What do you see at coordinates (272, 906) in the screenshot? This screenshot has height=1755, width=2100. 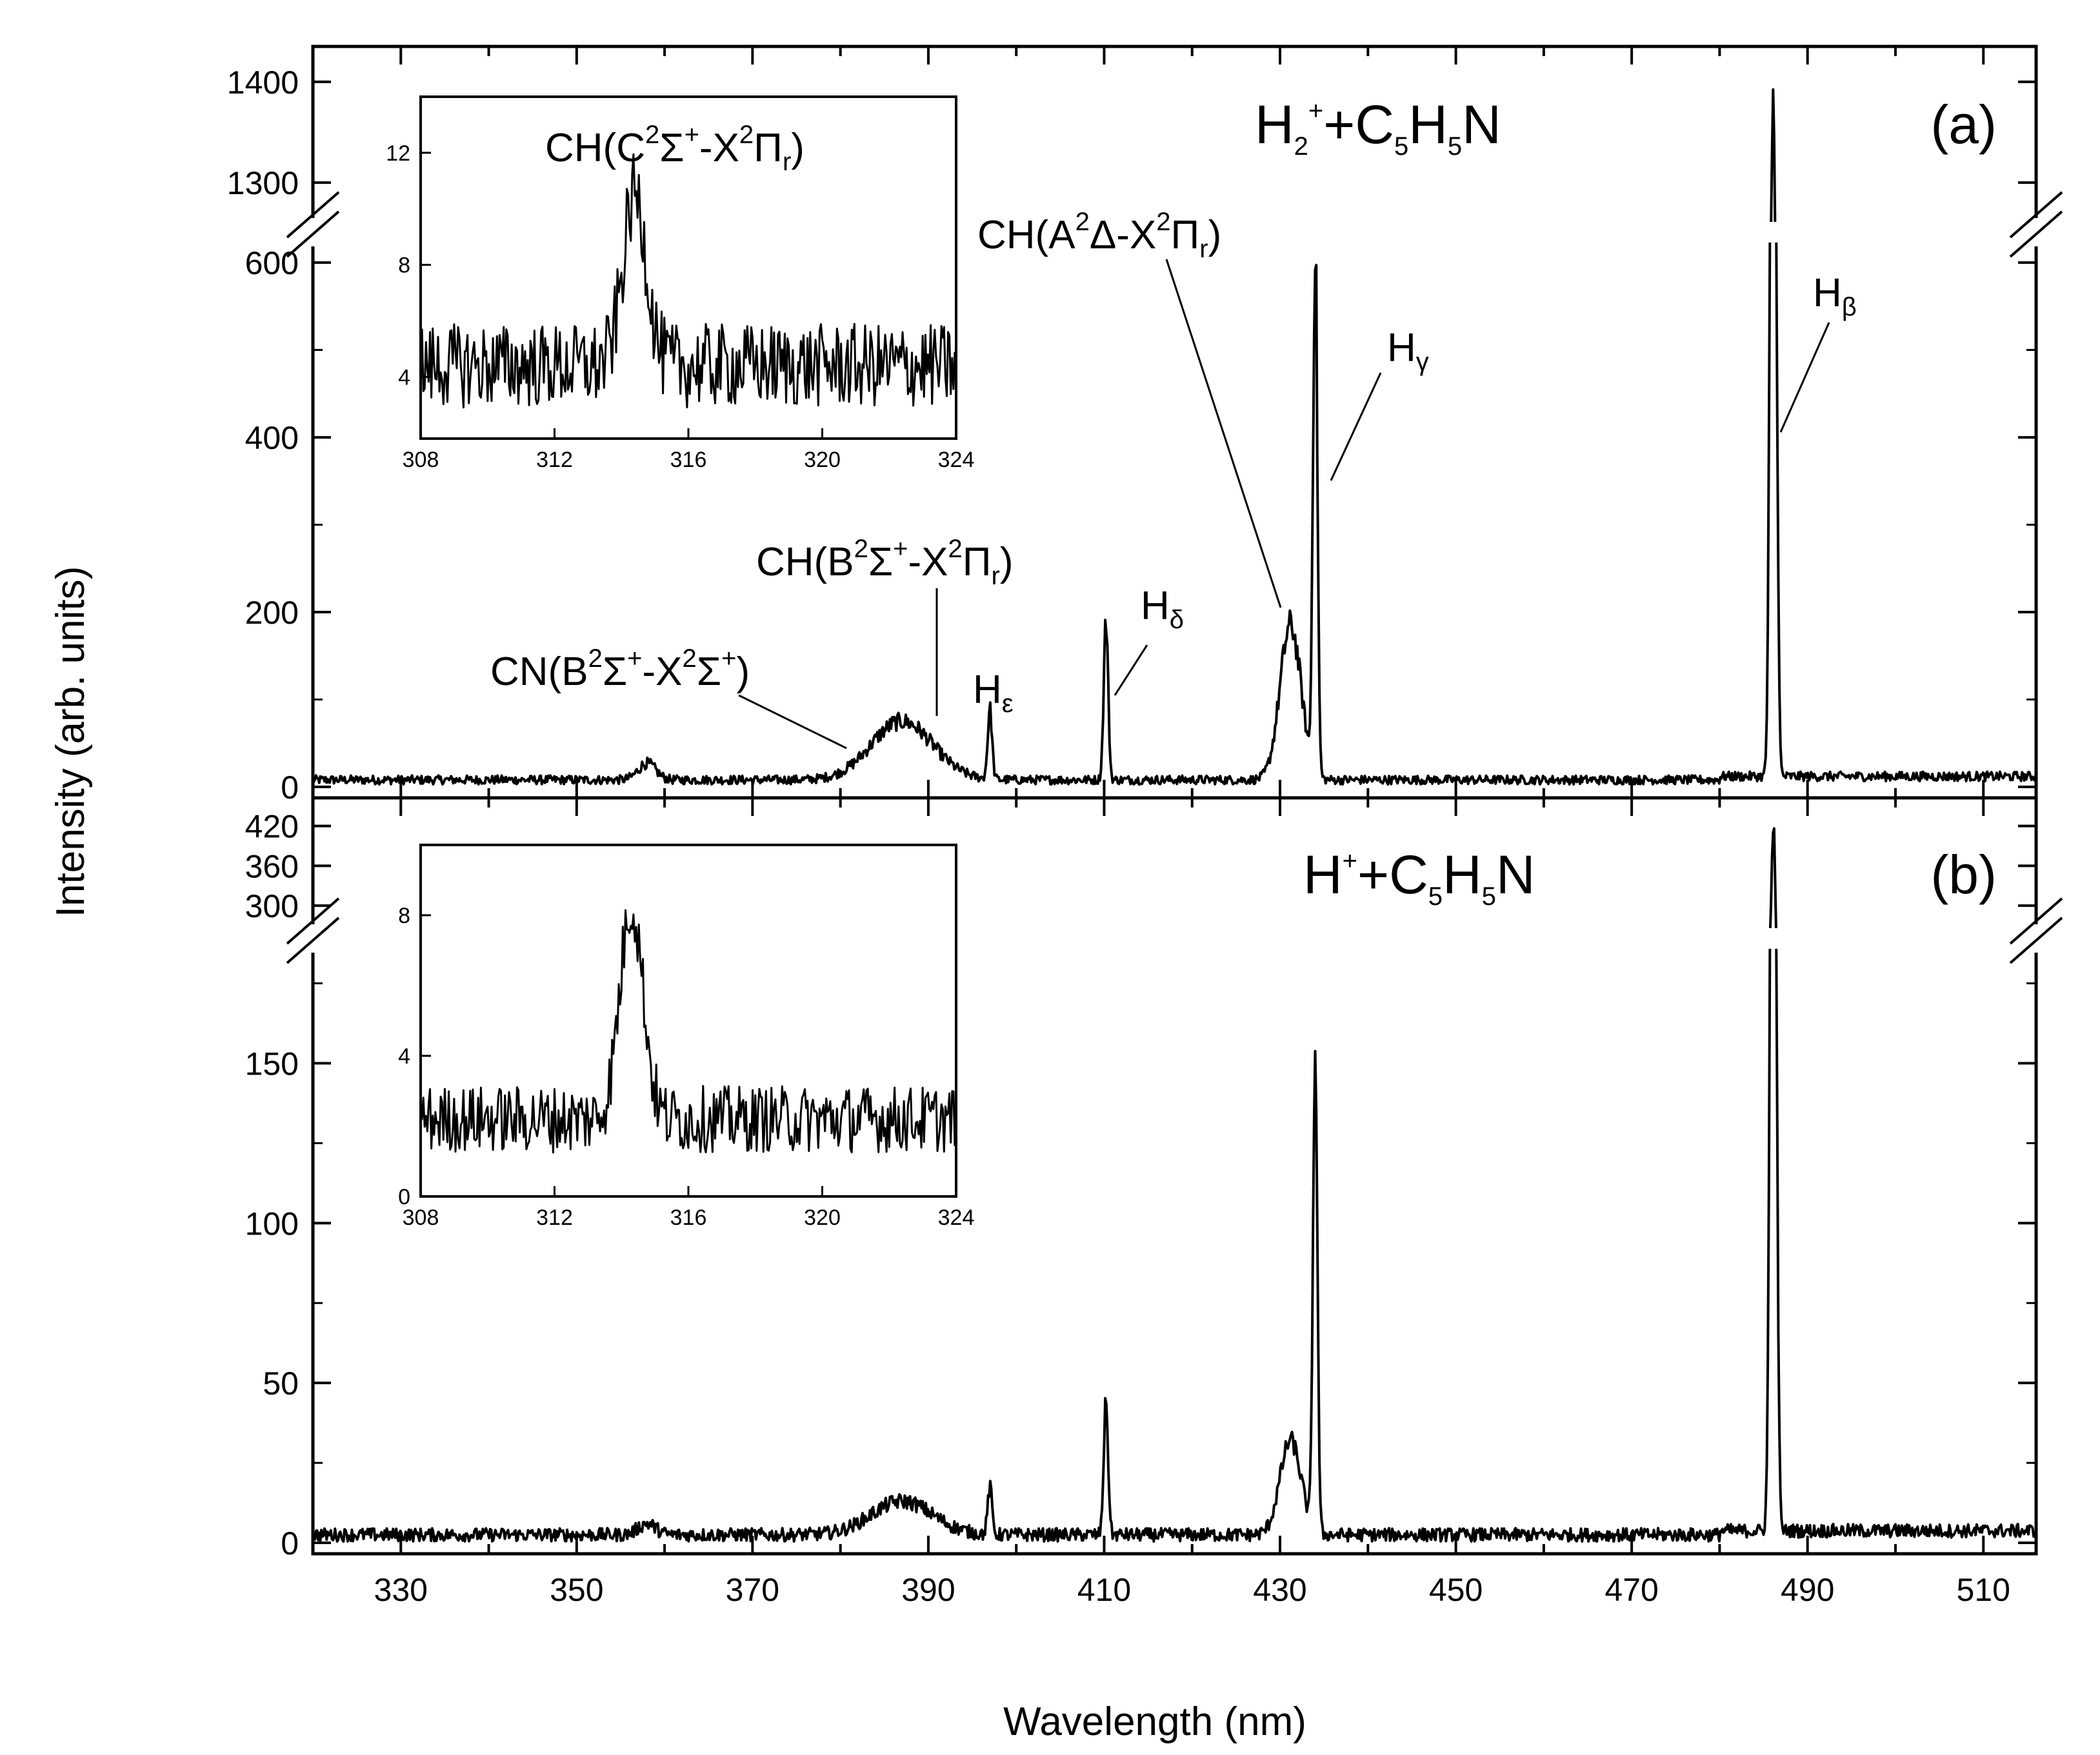 I see `y-tick-label: 300` at bounding box center [272, 906].